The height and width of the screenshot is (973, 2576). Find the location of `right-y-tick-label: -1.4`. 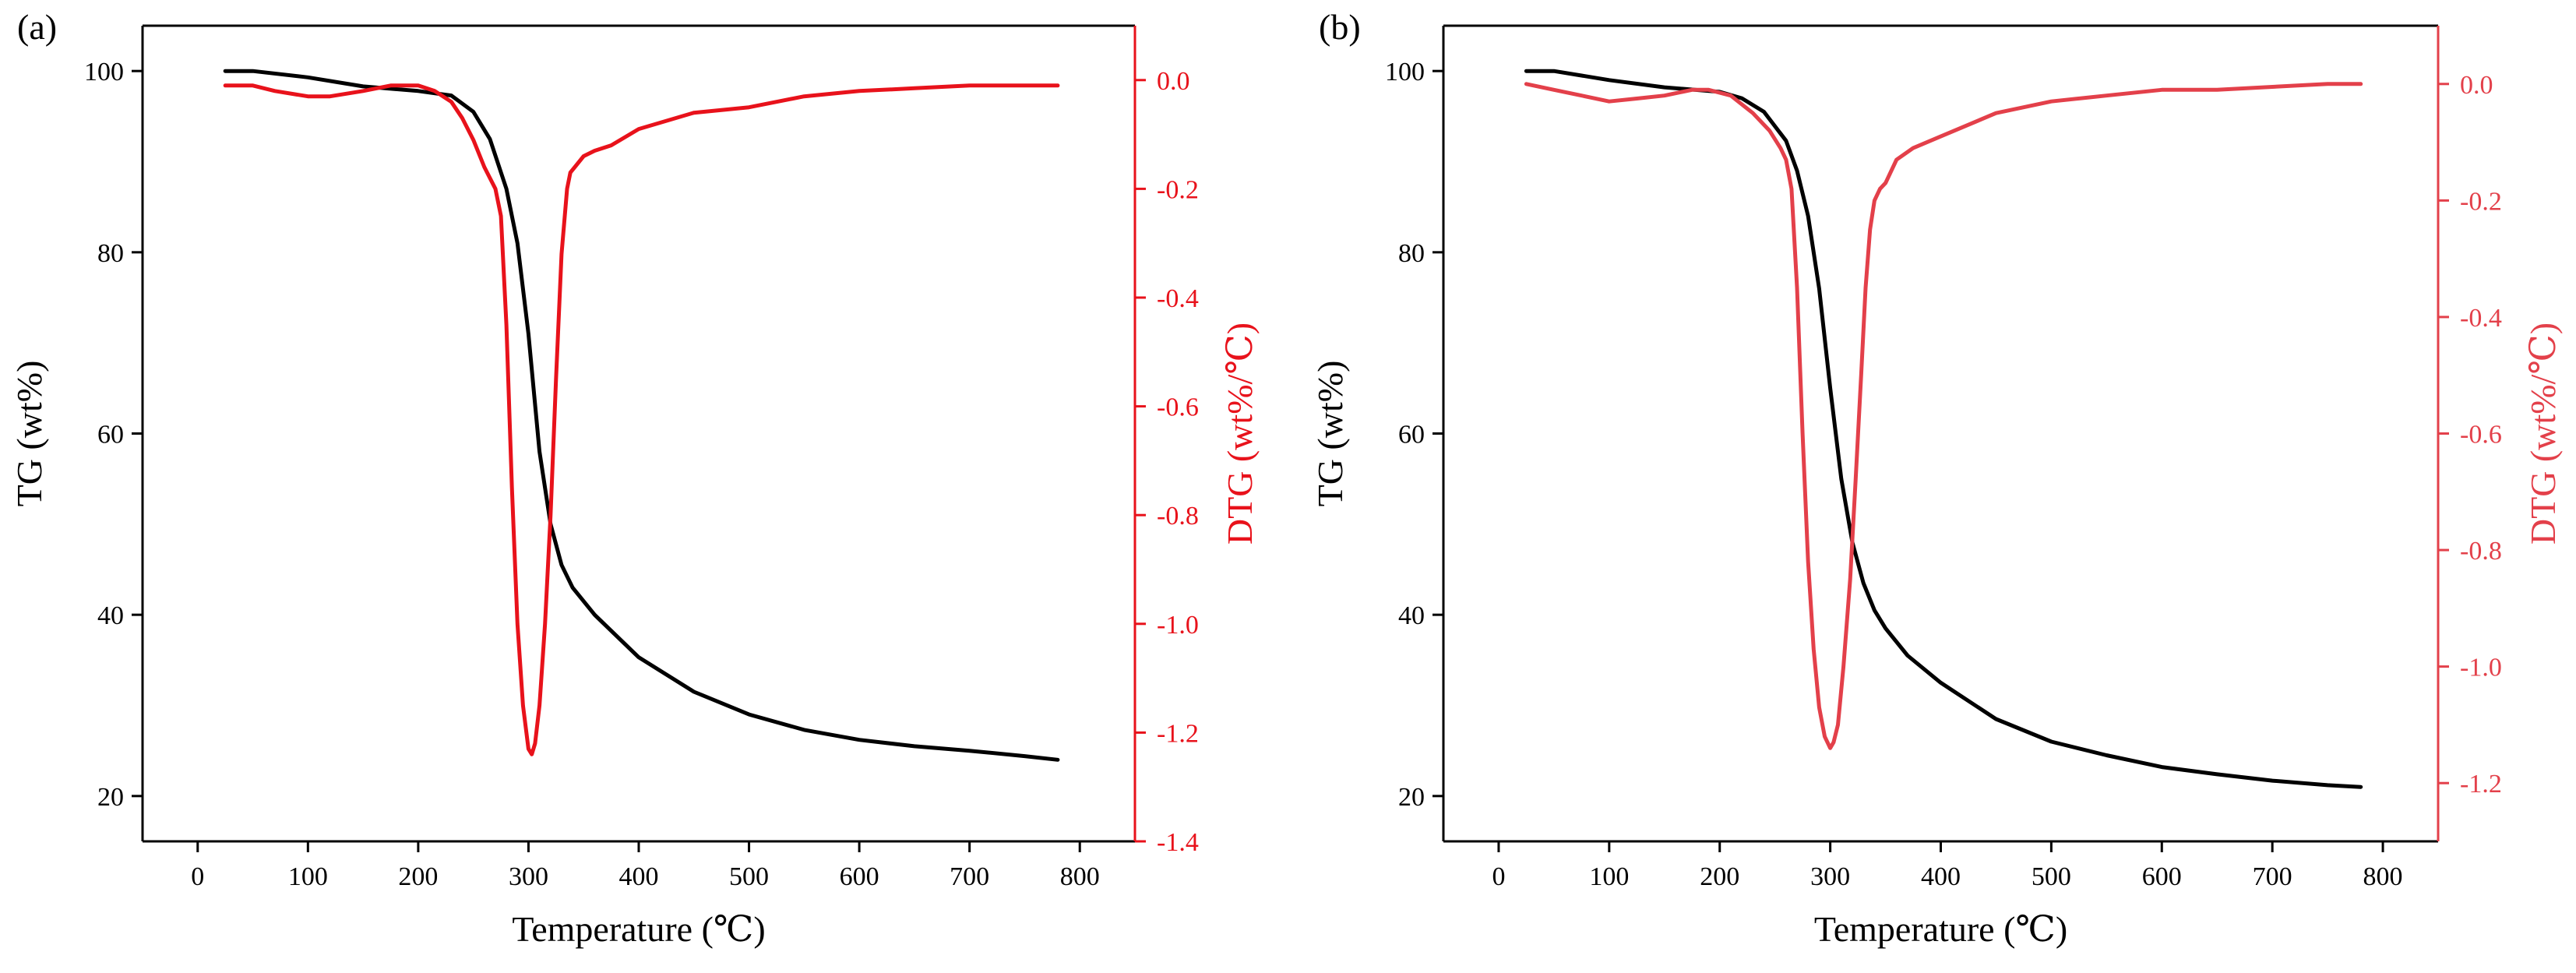

right-y-tick-label: -1.4 is located at coordinates (1178, 842).